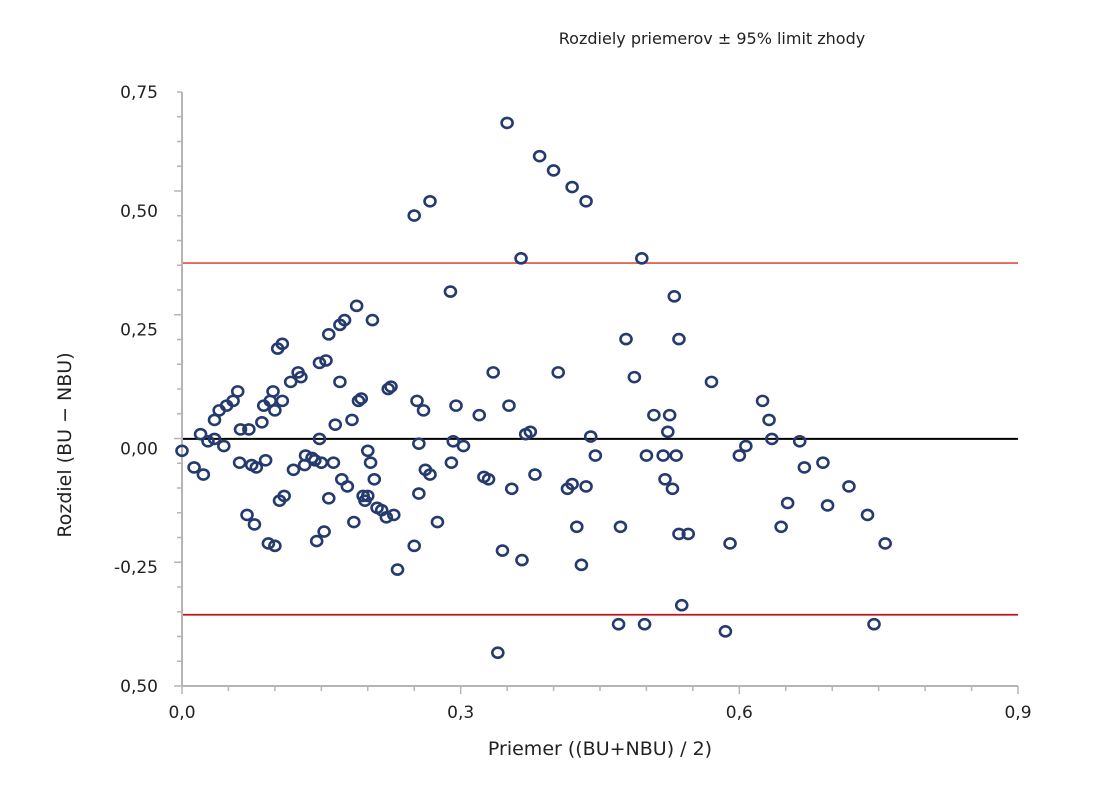  Describe the element at coordinates (148, 390) in the screenshot. I see `y-axis-ticks: 0,75 0,50 0,25 0,00 -0,25 0,50` at that location.